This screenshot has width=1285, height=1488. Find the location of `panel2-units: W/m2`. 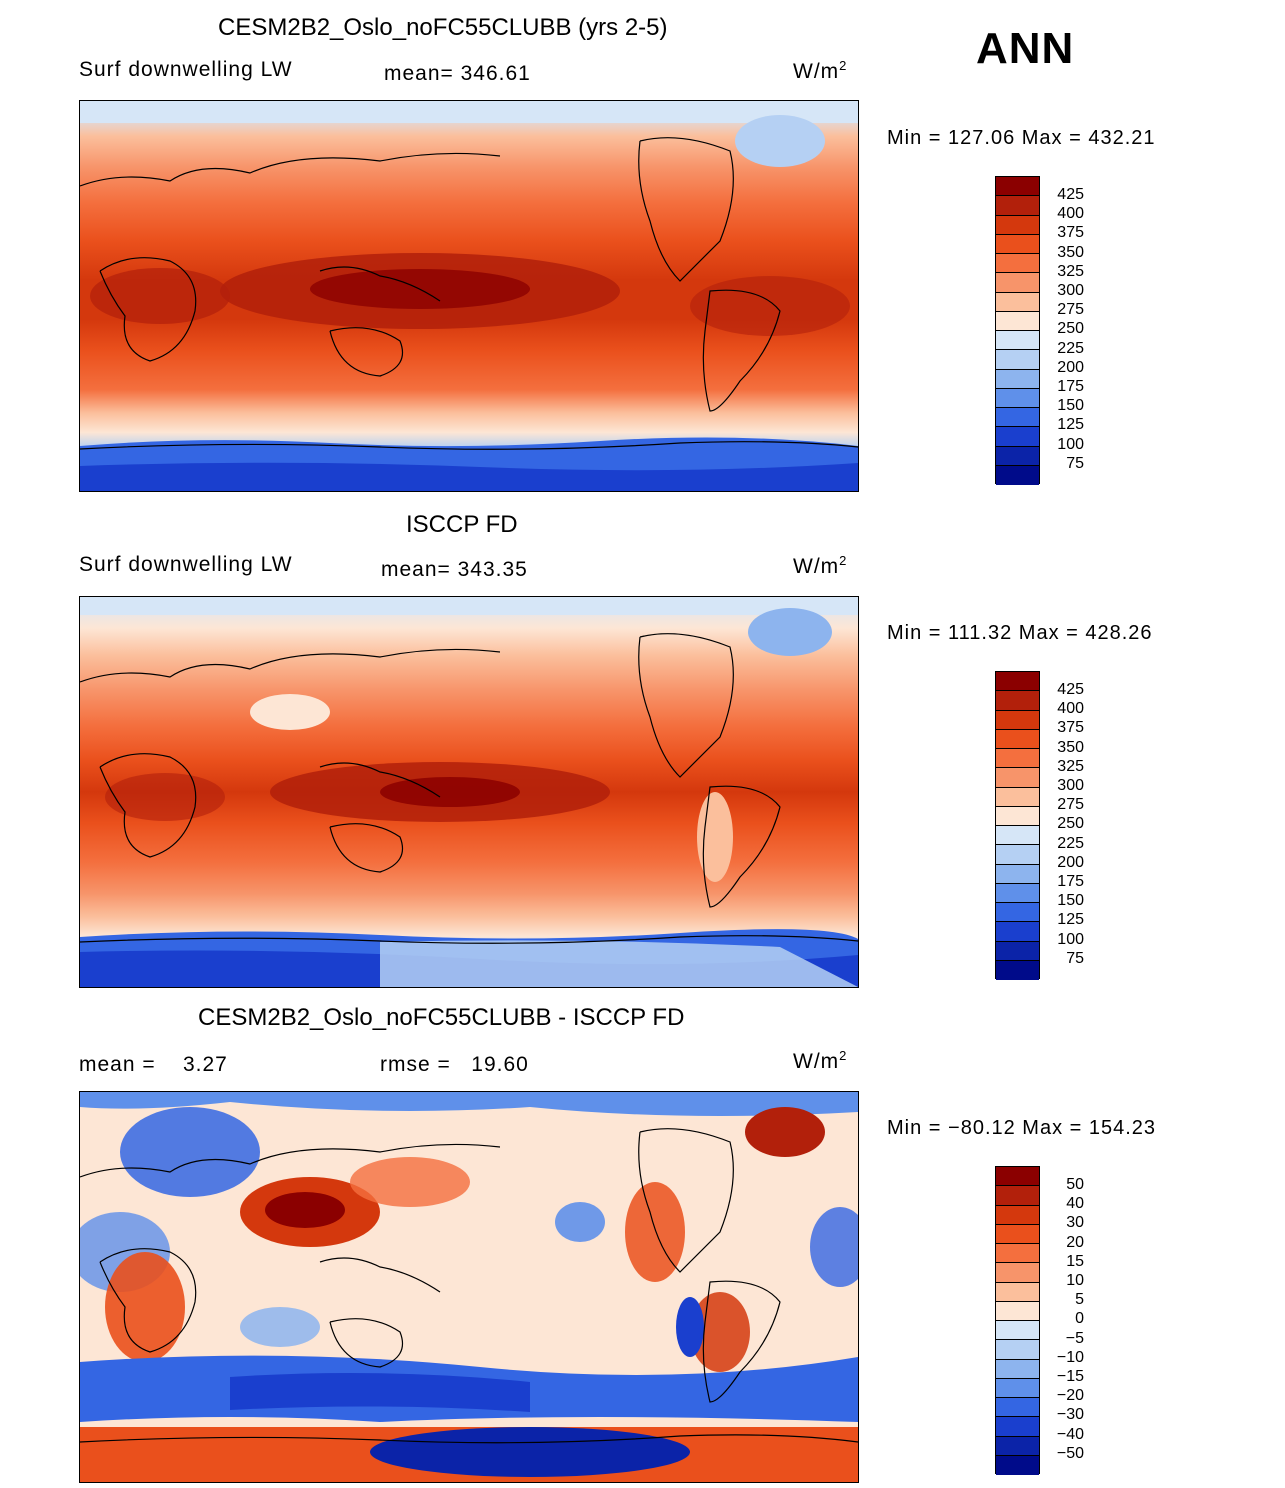

panel2-units: W/m2 is located at coordinates (820, 565).